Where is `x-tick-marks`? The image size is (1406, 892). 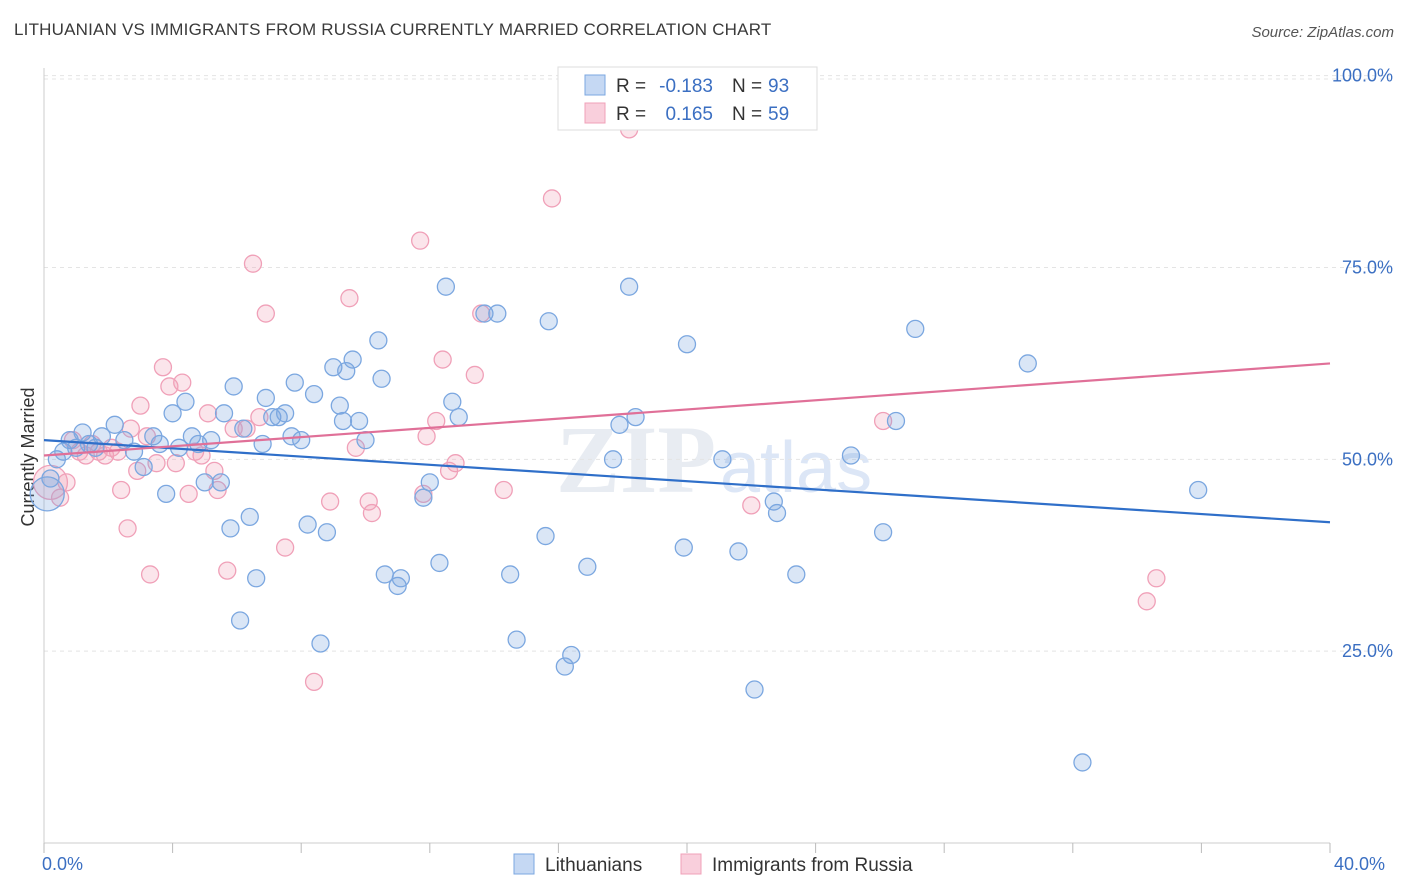 x-tick-marks is located at coordinates (687, 848).